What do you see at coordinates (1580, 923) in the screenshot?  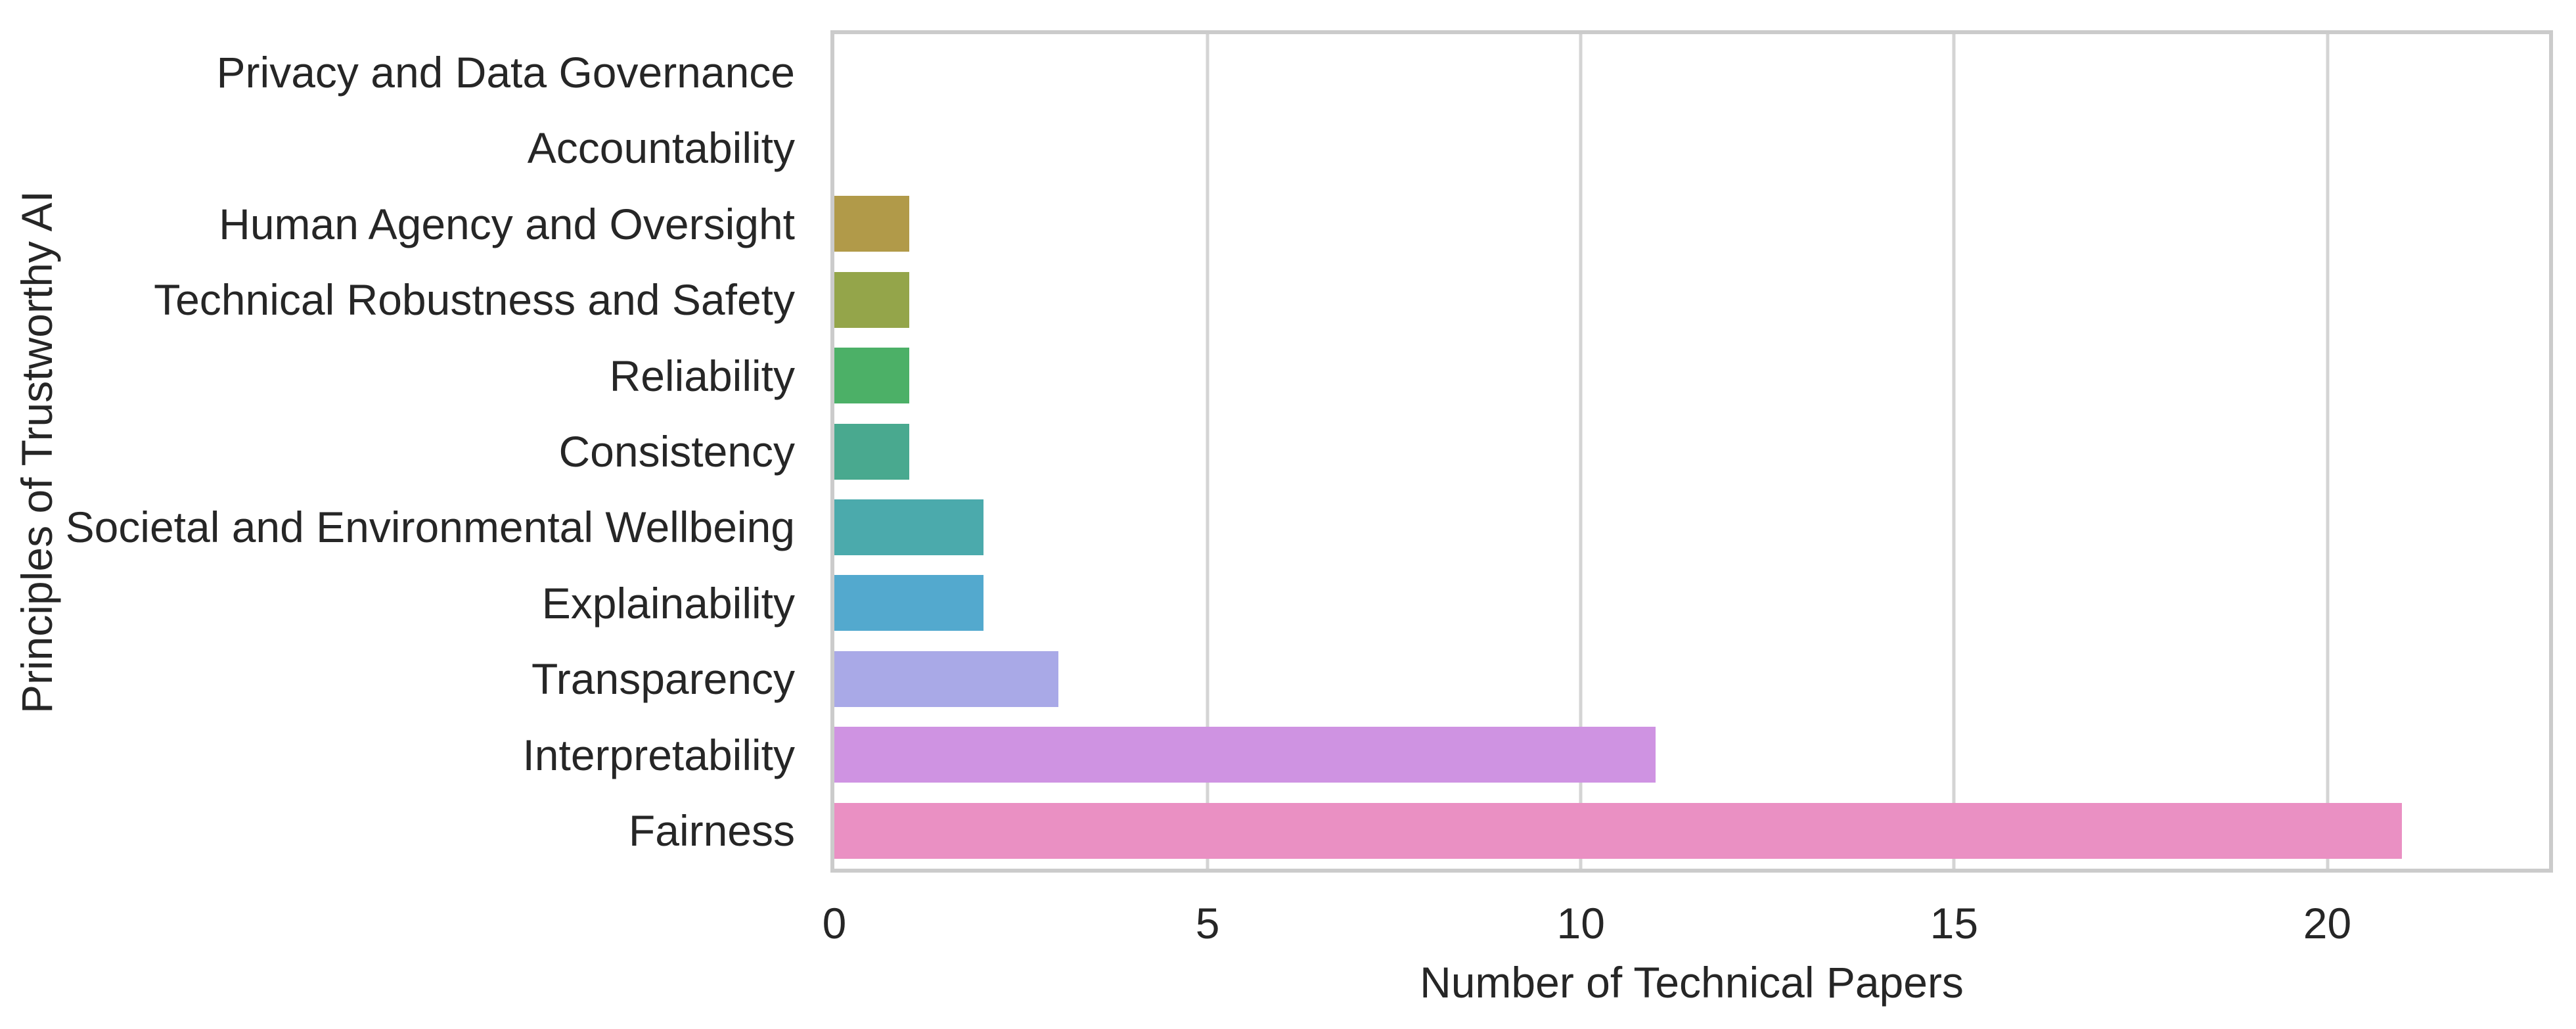 I see `x-tick-label: 10` at bounding box center [1580, 923].